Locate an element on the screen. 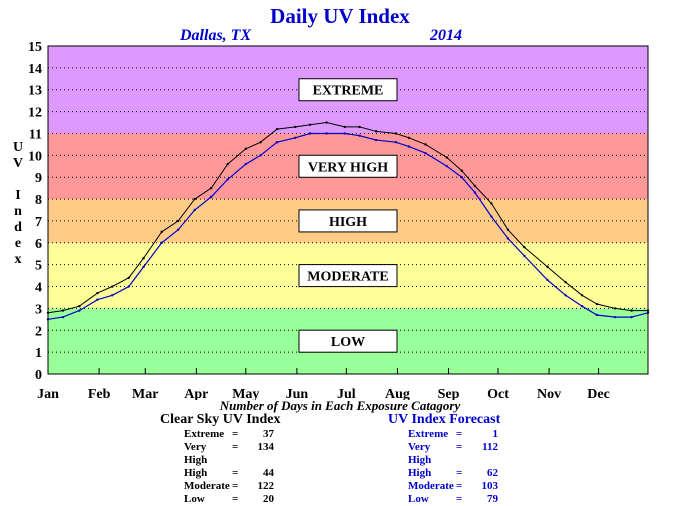  stat-value: 20 is located at coordinates (268, 499).